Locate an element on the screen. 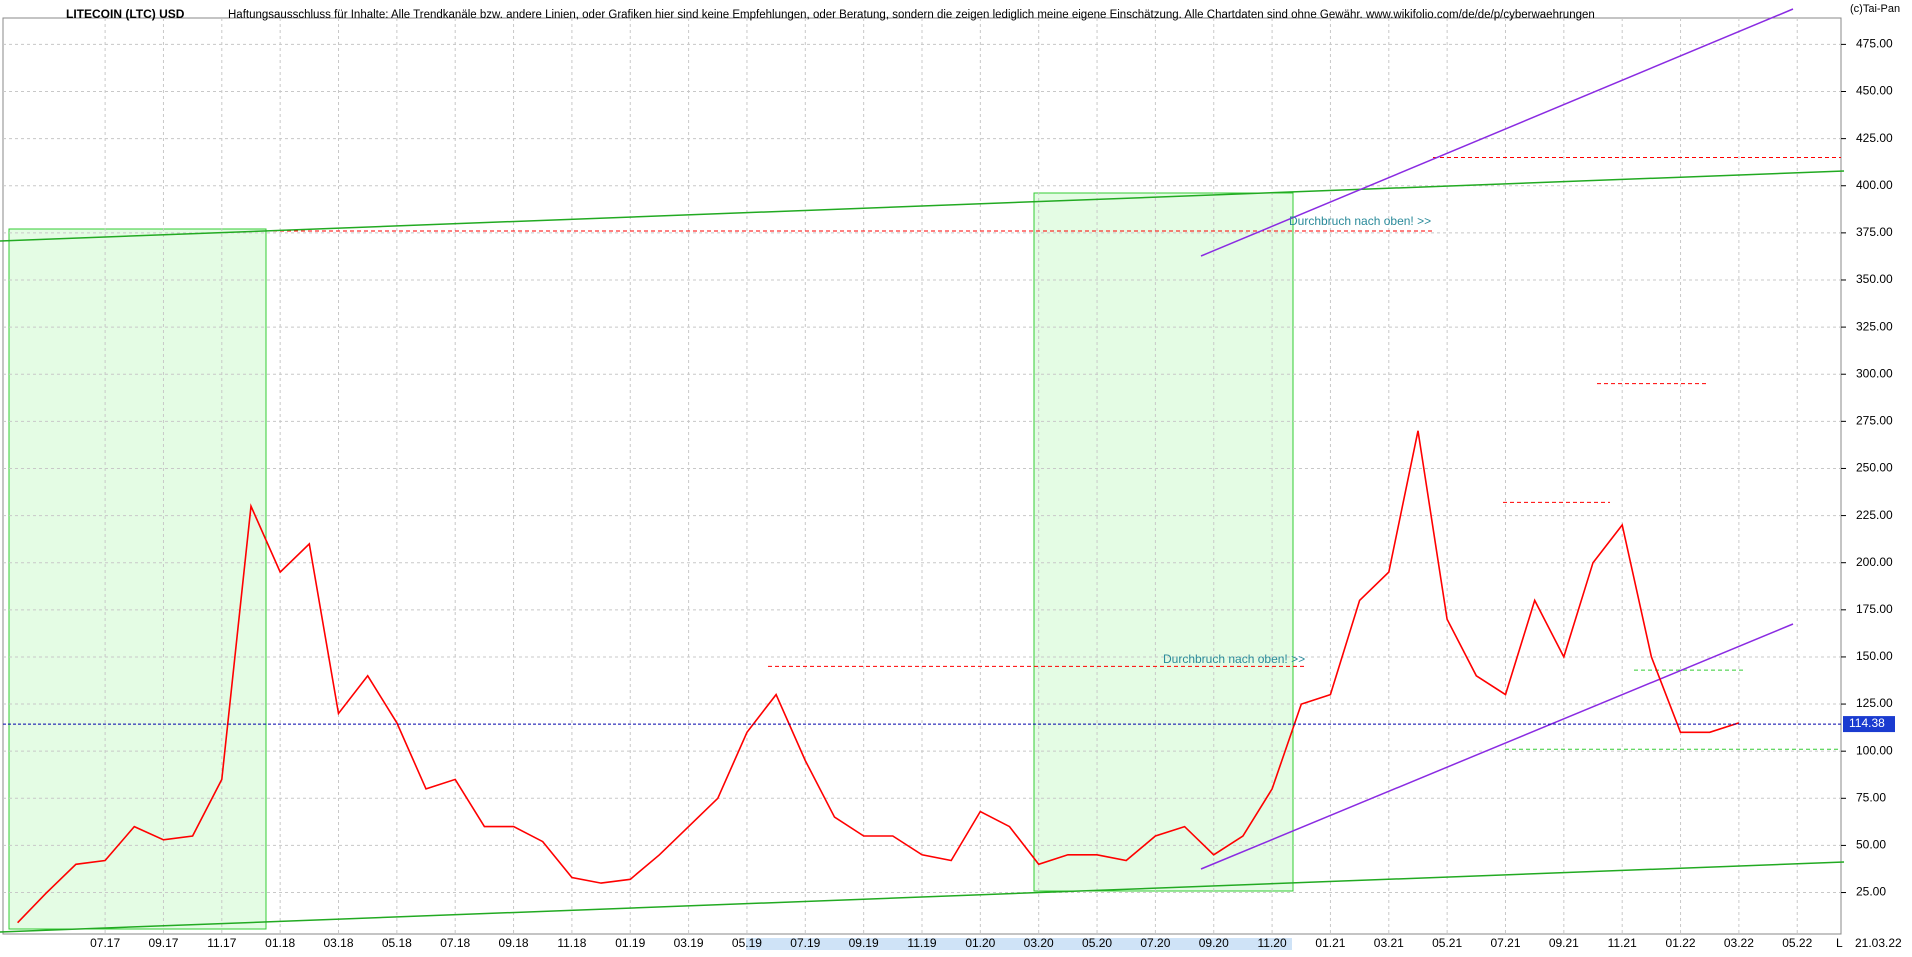  y-tick-label: 400.00 is located at coordinates (1874, 185).